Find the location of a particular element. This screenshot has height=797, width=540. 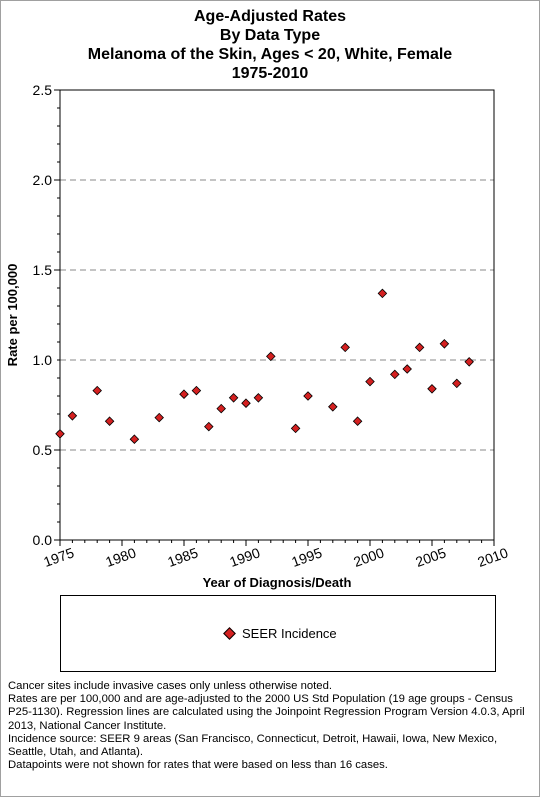

legend-label: SEER Incidence is located at coordinates (289, 633).